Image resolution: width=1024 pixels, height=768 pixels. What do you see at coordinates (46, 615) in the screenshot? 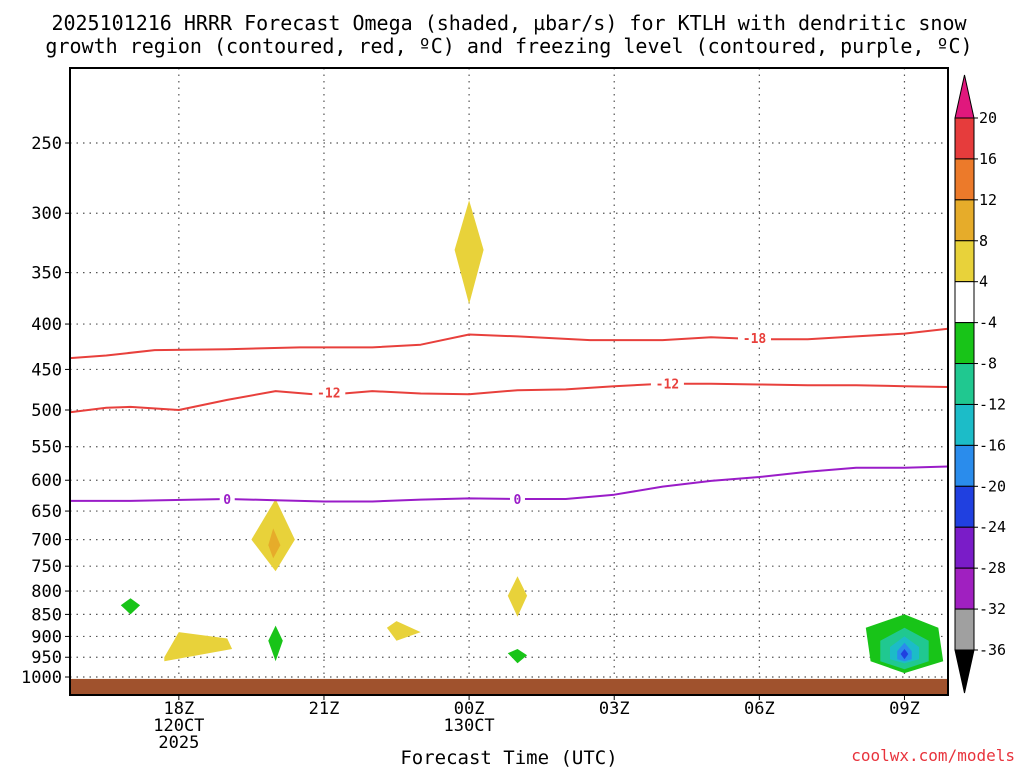
I see `y-tick-label: 850` at bounding box center [46, 615].